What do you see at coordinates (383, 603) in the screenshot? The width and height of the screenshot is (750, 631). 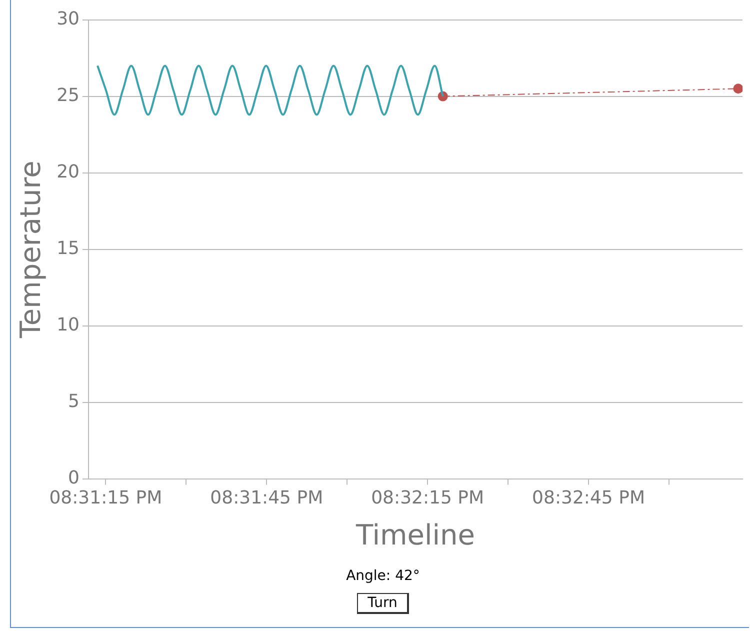 I see `text: Turn` at bounding box center [383, 603].